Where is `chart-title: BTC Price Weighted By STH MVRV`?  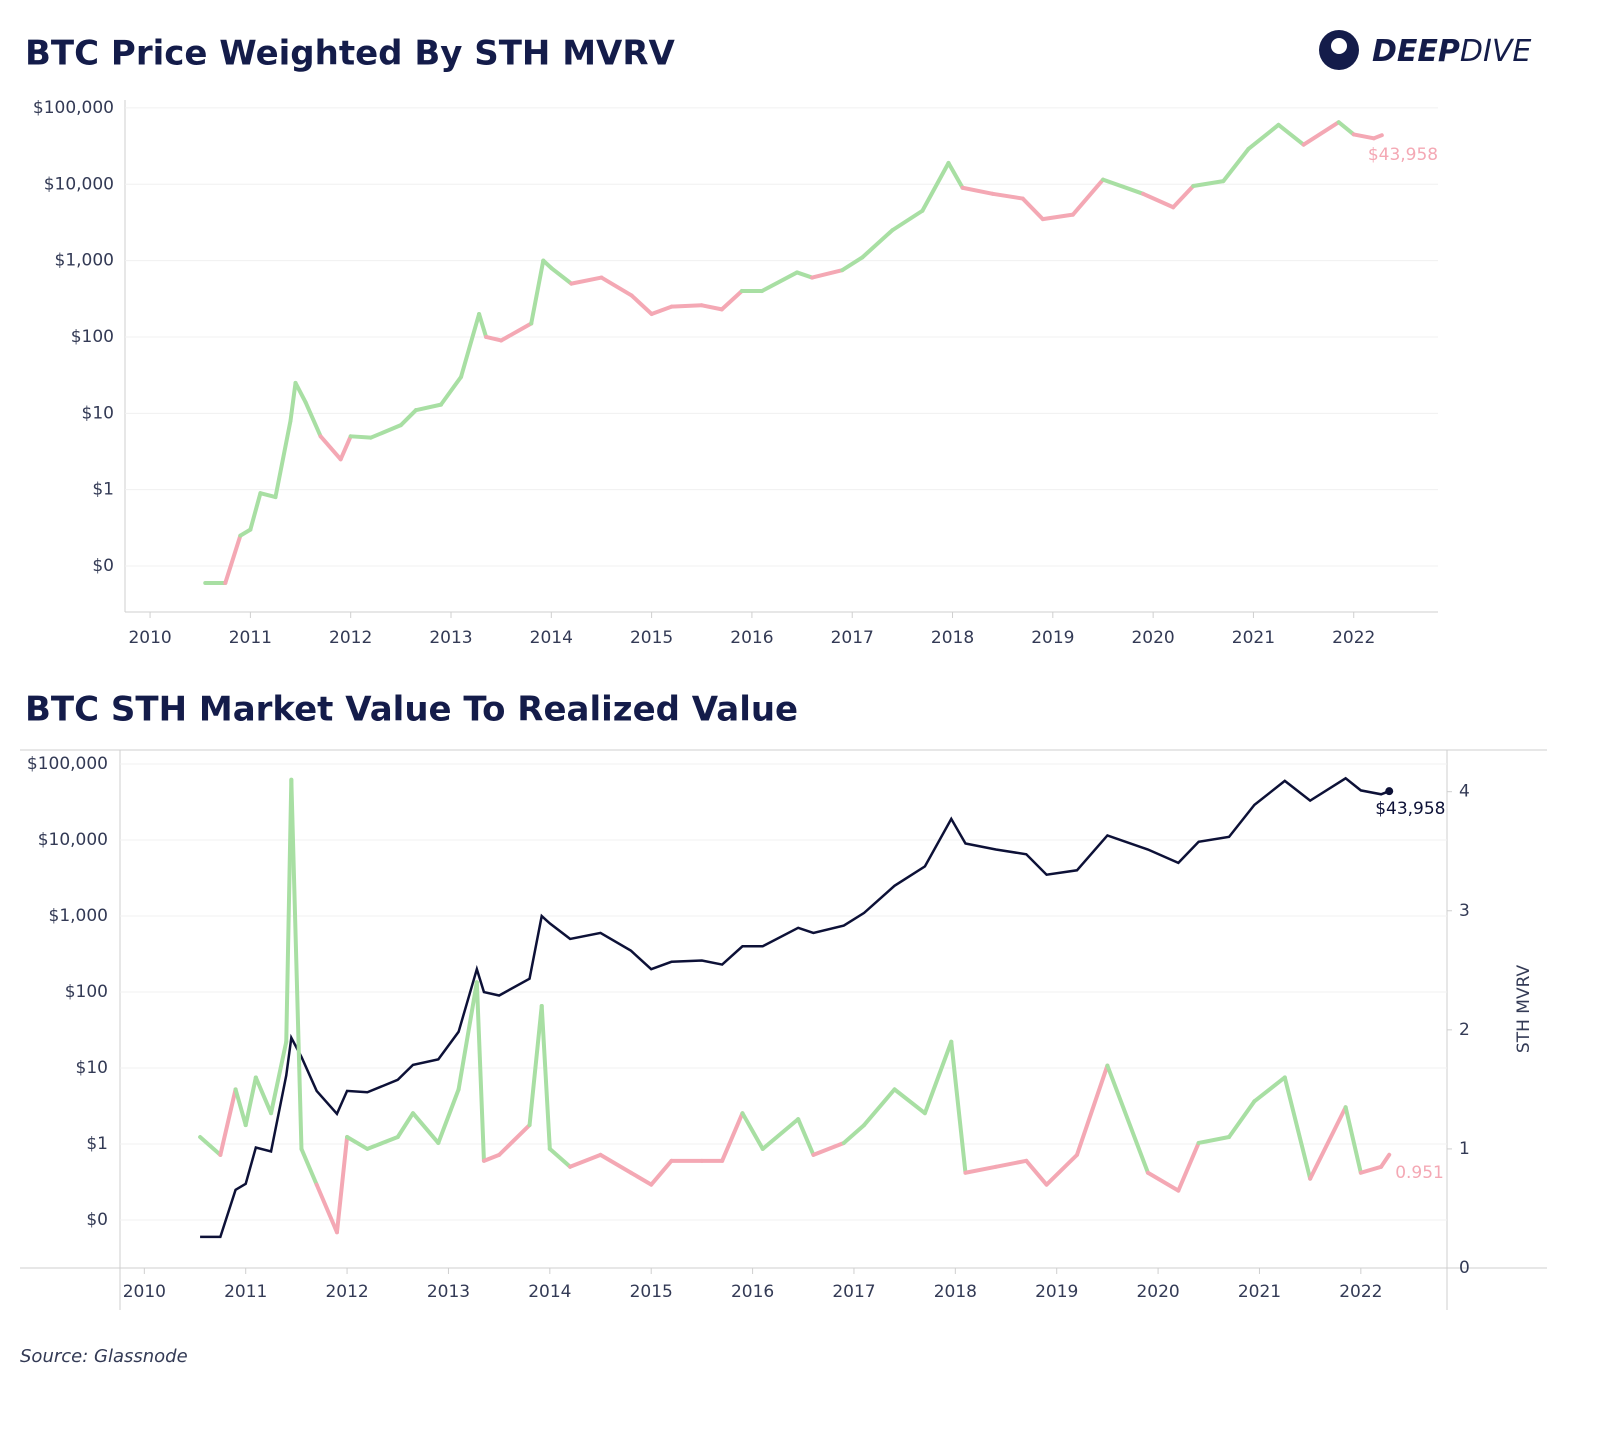
chart-title: BTC Price Weighted By STH MVRV is located at coordinates (350, 54).